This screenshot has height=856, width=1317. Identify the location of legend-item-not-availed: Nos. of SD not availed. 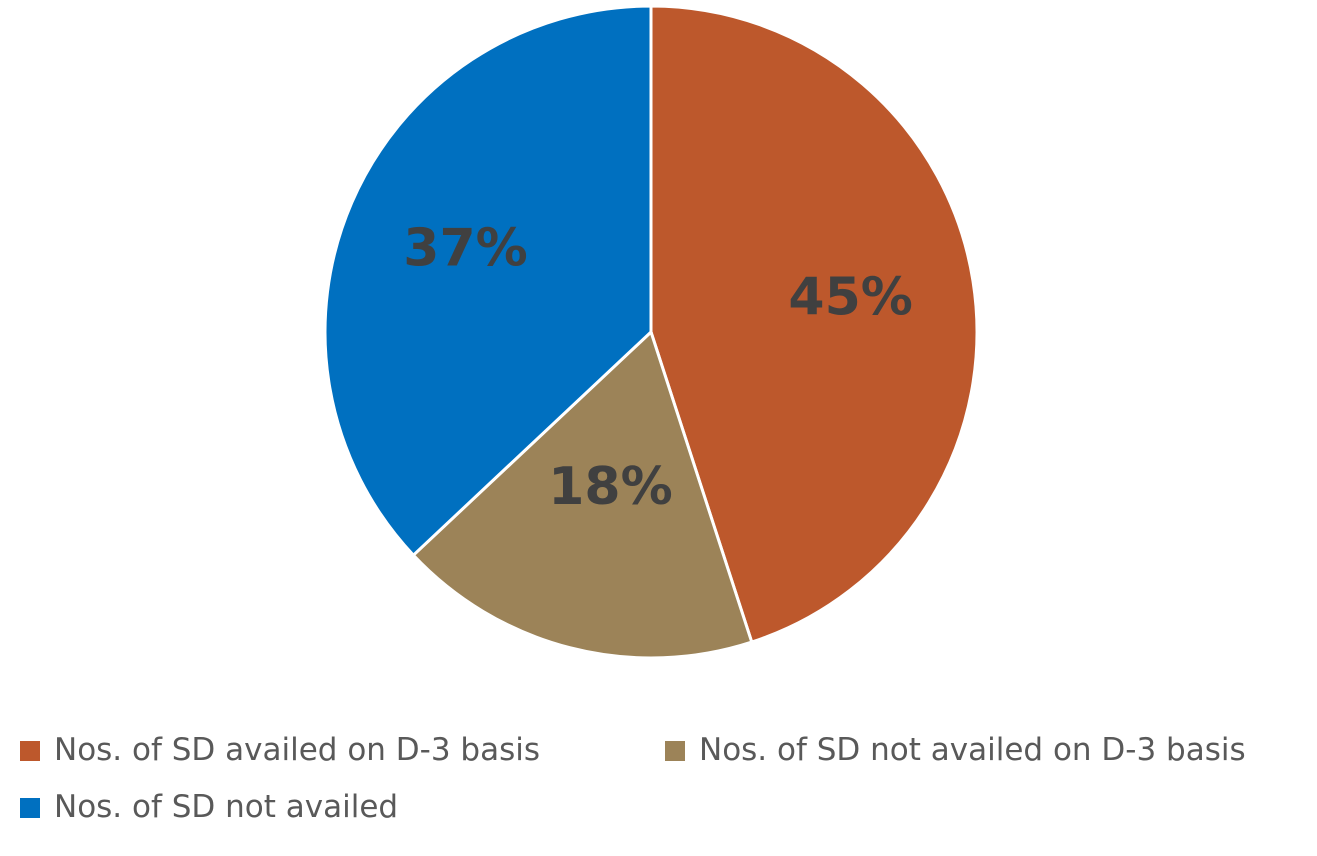
(209, 807).